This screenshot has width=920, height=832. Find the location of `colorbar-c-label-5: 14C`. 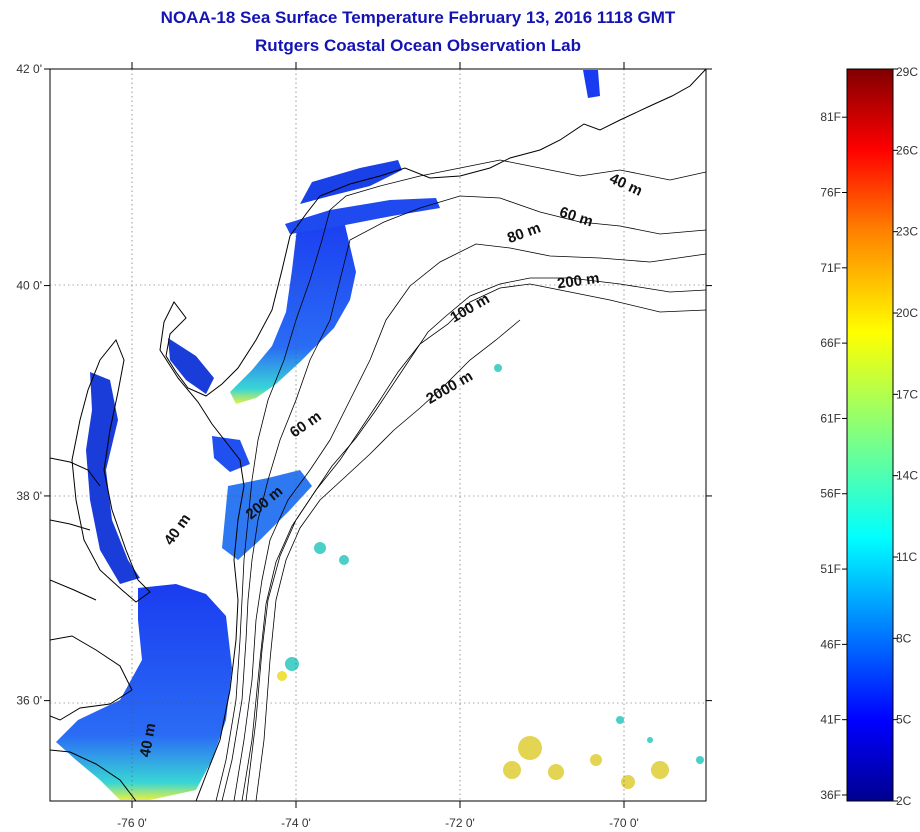

colorbar-c-label-5: 14C is located at coordinates (907, 476).